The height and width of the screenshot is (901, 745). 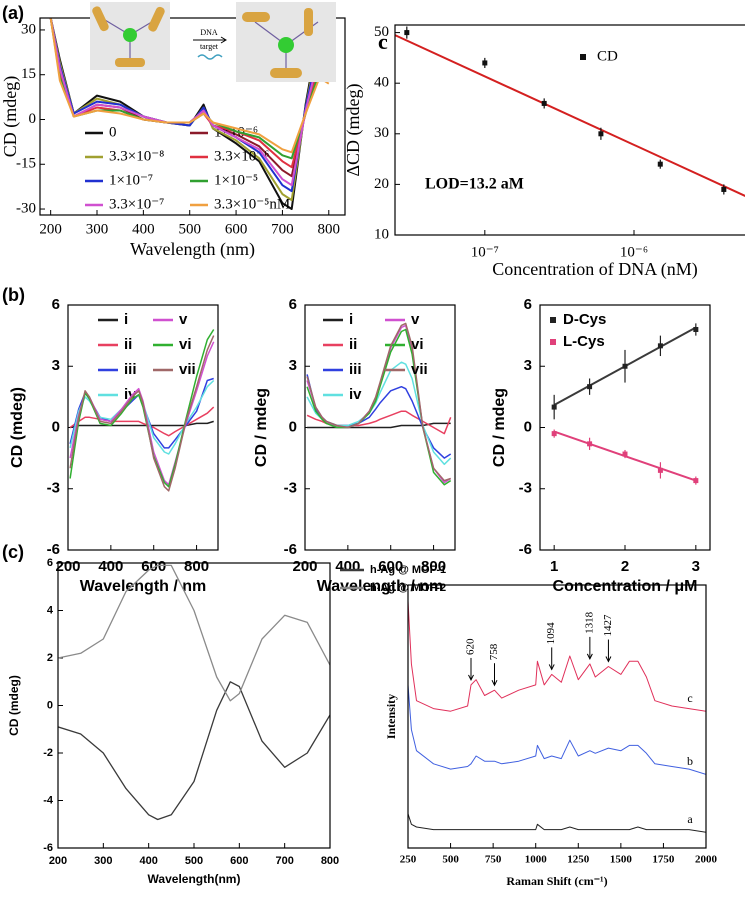 I want to click on fit-line, so click(x=569, y=115).